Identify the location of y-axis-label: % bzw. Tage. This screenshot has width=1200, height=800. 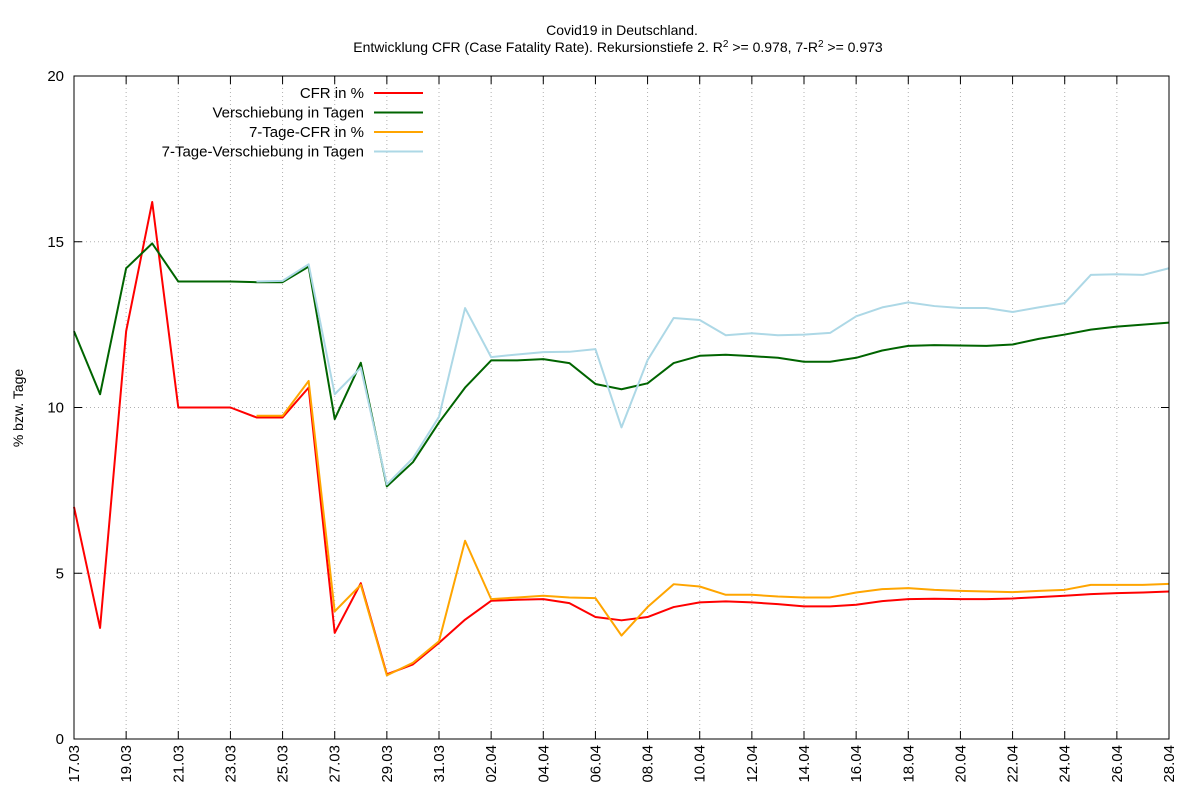
(18, 408).